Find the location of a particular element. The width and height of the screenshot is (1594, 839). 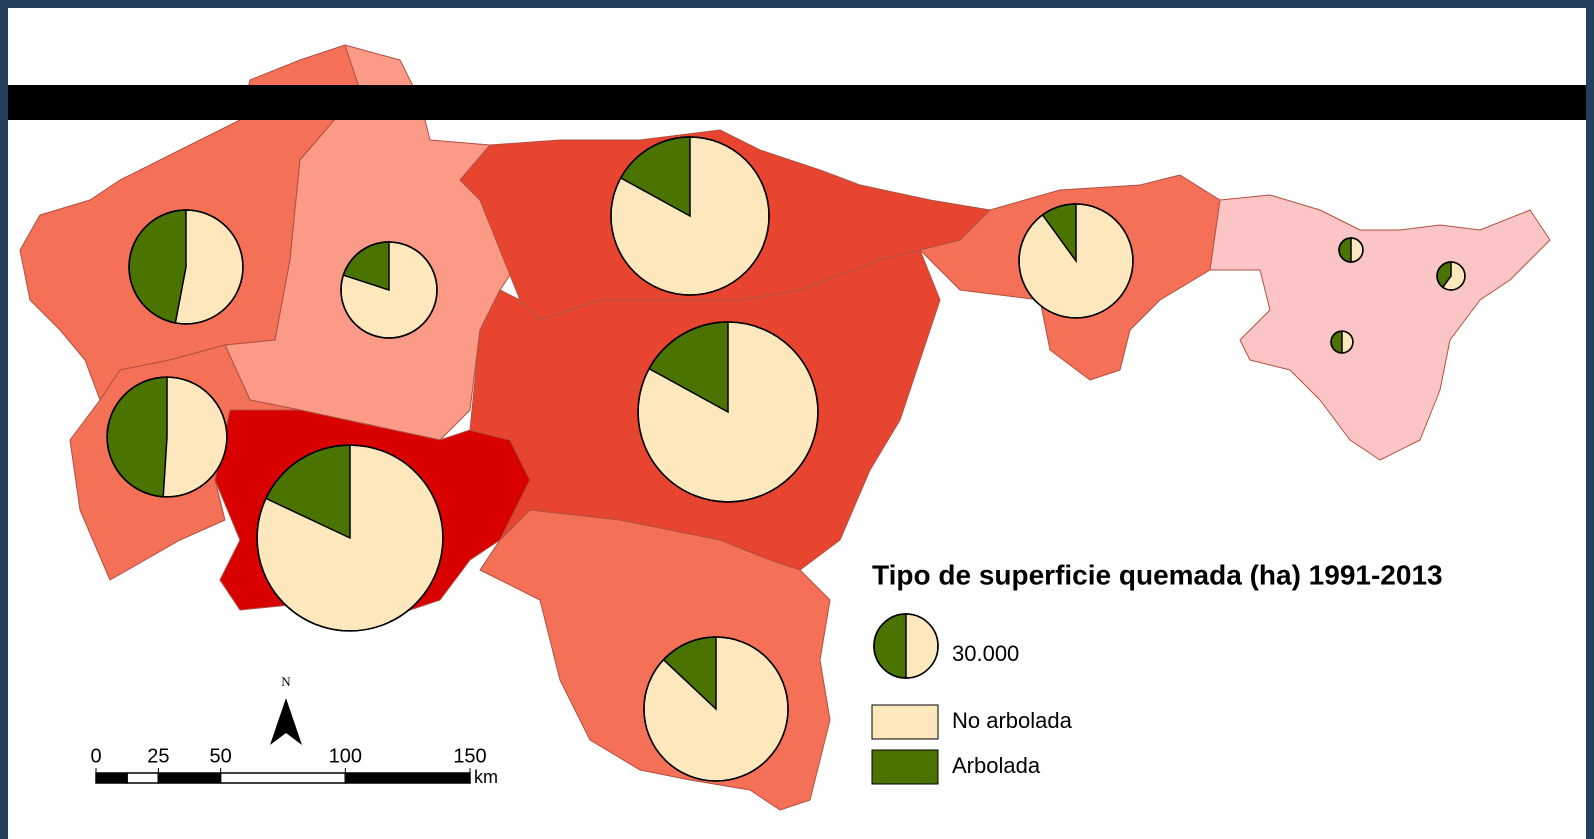

legend-label: No arbolada is located at coordinates (1012, 720).